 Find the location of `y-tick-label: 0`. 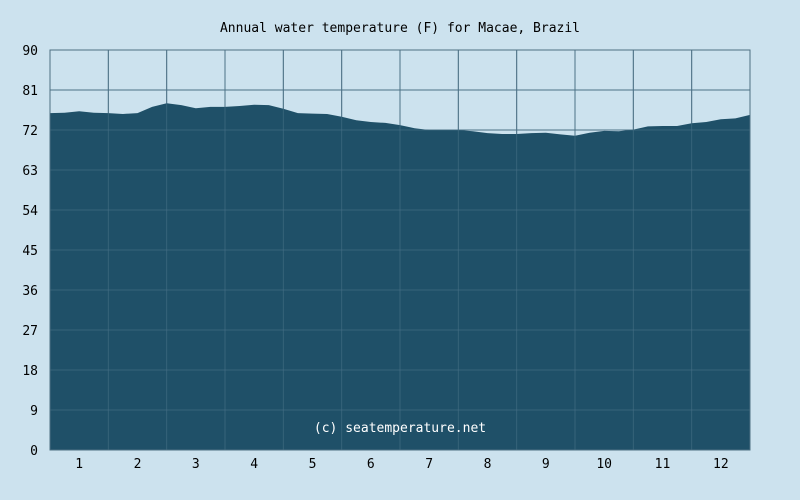

y-tick-label: 0 is located at coordinates (34, 451).